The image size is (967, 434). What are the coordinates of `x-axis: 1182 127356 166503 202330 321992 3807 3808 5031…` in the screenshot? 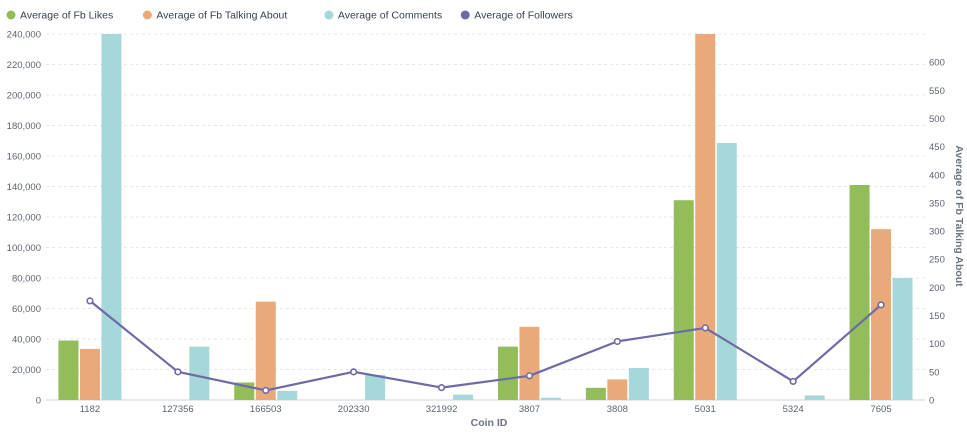 It's located at (486, 409).